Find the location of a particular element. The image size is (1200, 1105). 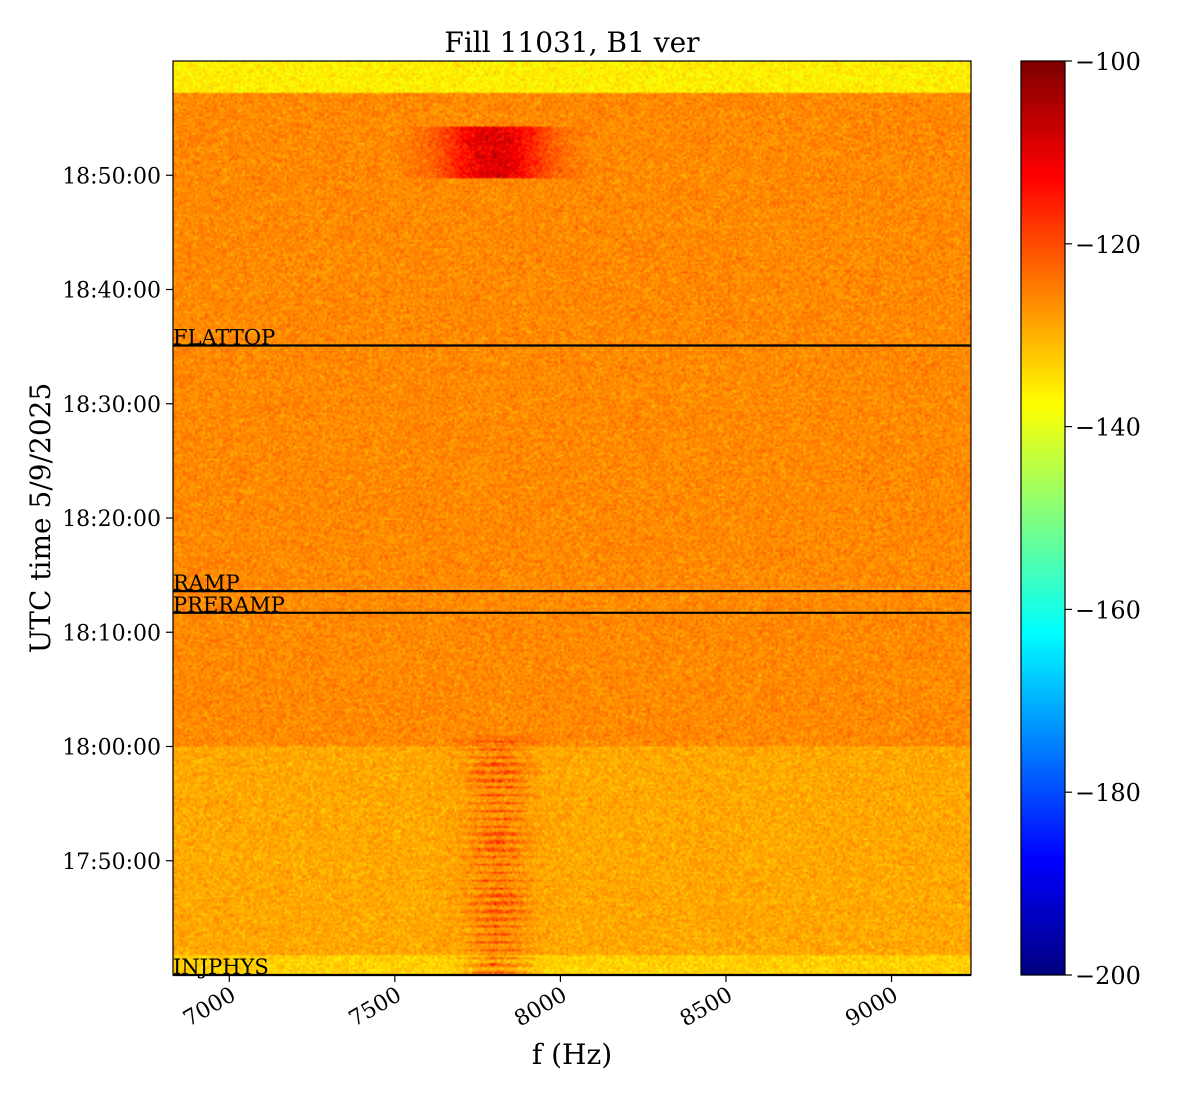

y-tick-label: 17:50:00 is located at coordinates (111, 862).